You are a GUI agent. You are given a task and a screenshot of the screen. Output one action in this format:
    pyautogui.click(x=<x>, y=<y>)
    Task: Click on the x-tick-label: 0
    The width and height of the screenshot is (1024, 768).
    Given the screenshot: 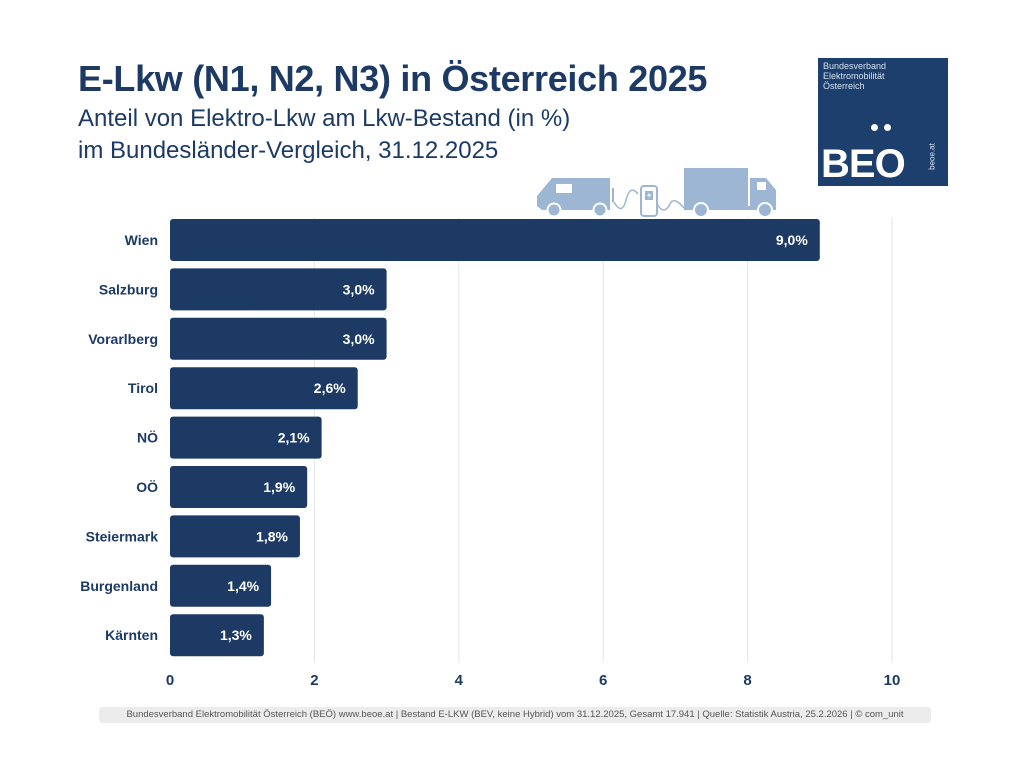 What is the action you would take?
    pyautogui.click(x=170, y=680)
    